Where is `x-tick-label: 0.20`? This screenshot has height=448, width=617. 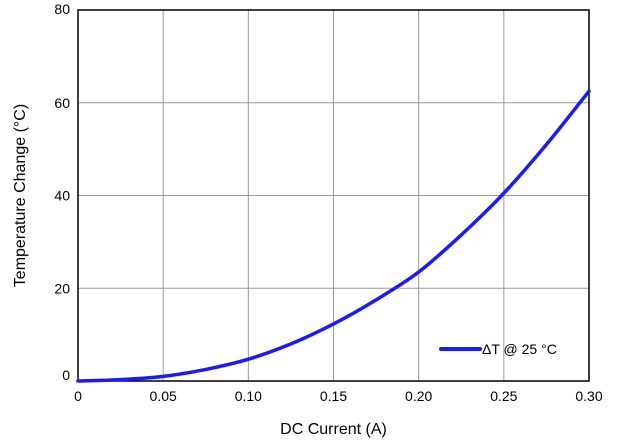 x-tick-label: 0.20 is located at coordinates (418, 396).